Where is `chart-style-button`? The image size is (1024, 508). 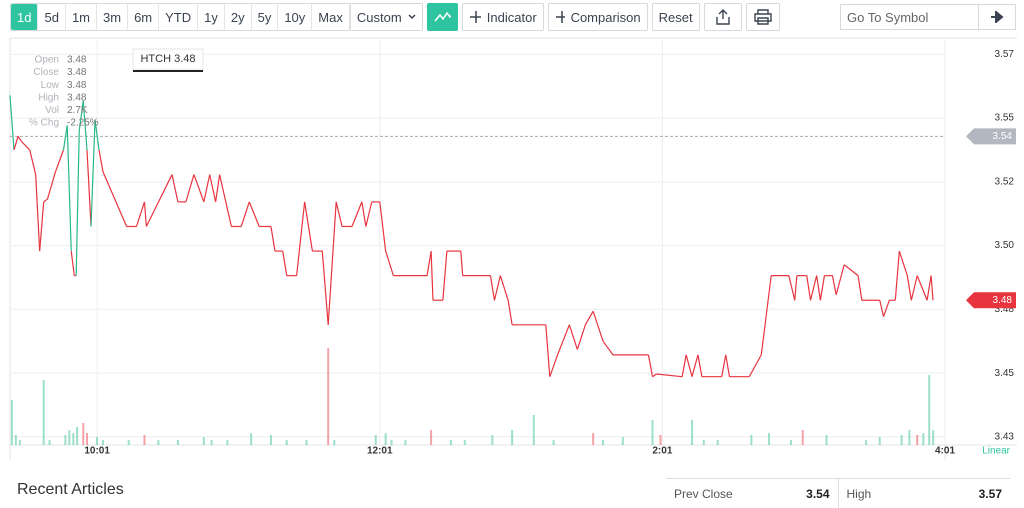
chart-style-button is located at coordinates (442, 17).